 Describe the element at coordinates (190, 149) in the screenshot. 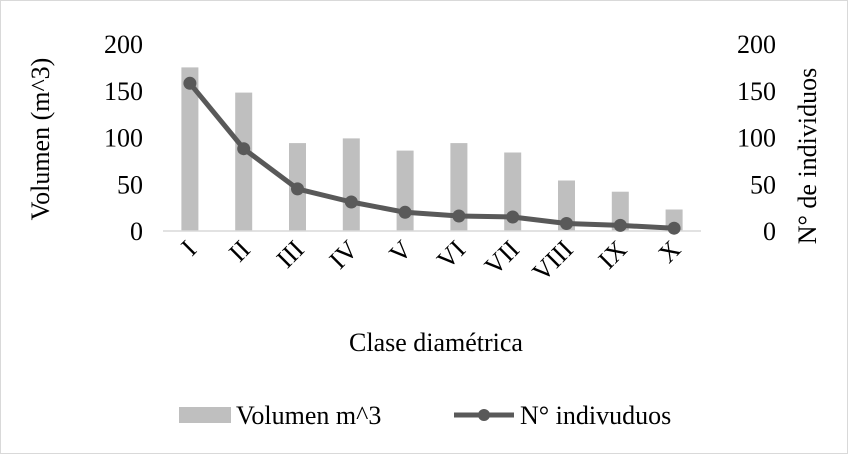

I see `bar-I` at that location.